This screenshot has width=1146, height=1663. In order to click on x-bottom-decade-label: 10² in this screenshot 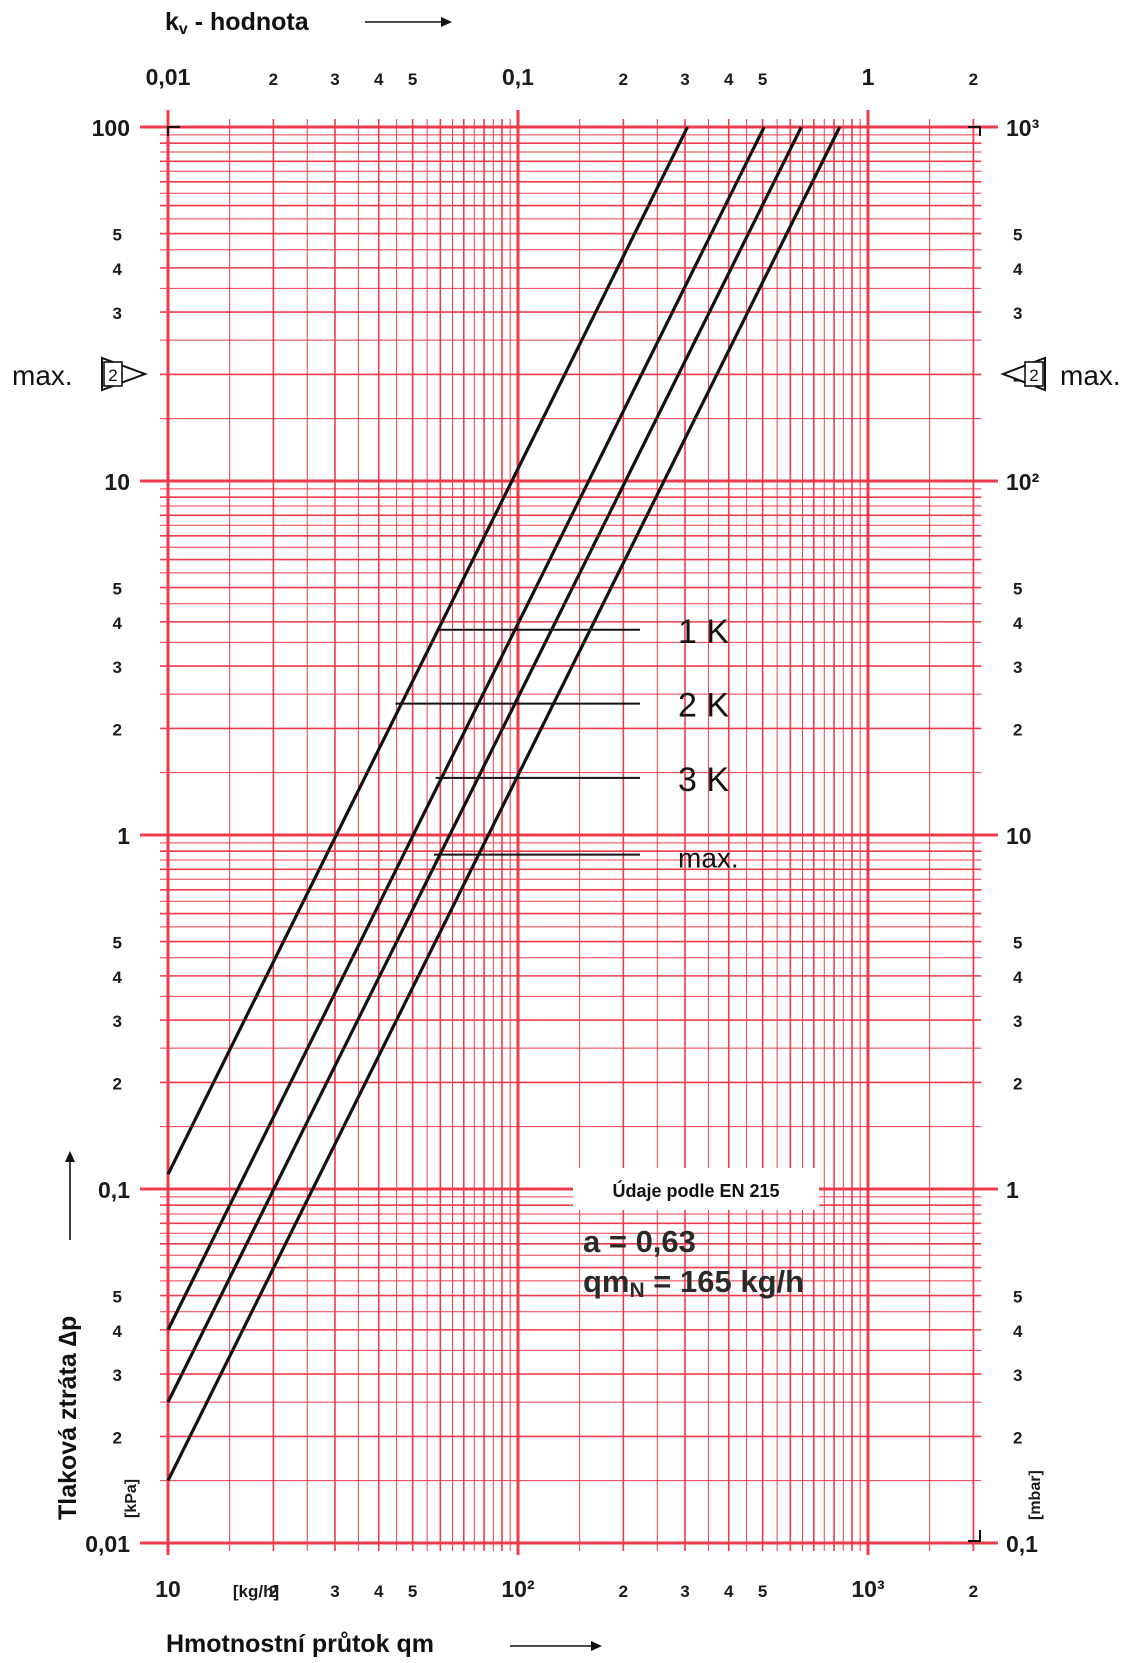, I will do `click(518, 1589)`.